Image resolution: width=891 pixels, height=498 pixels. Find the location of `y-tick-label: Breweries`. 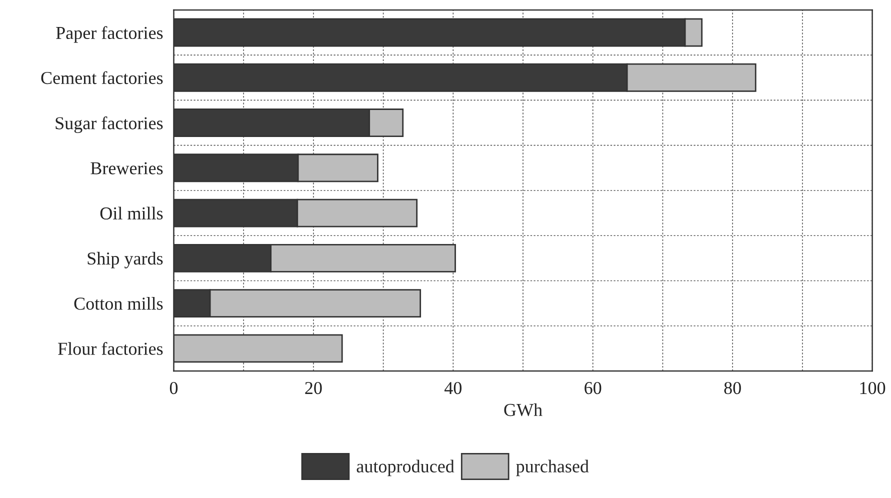

y-tick-label: Breweries is located at coordinates (126, 168).